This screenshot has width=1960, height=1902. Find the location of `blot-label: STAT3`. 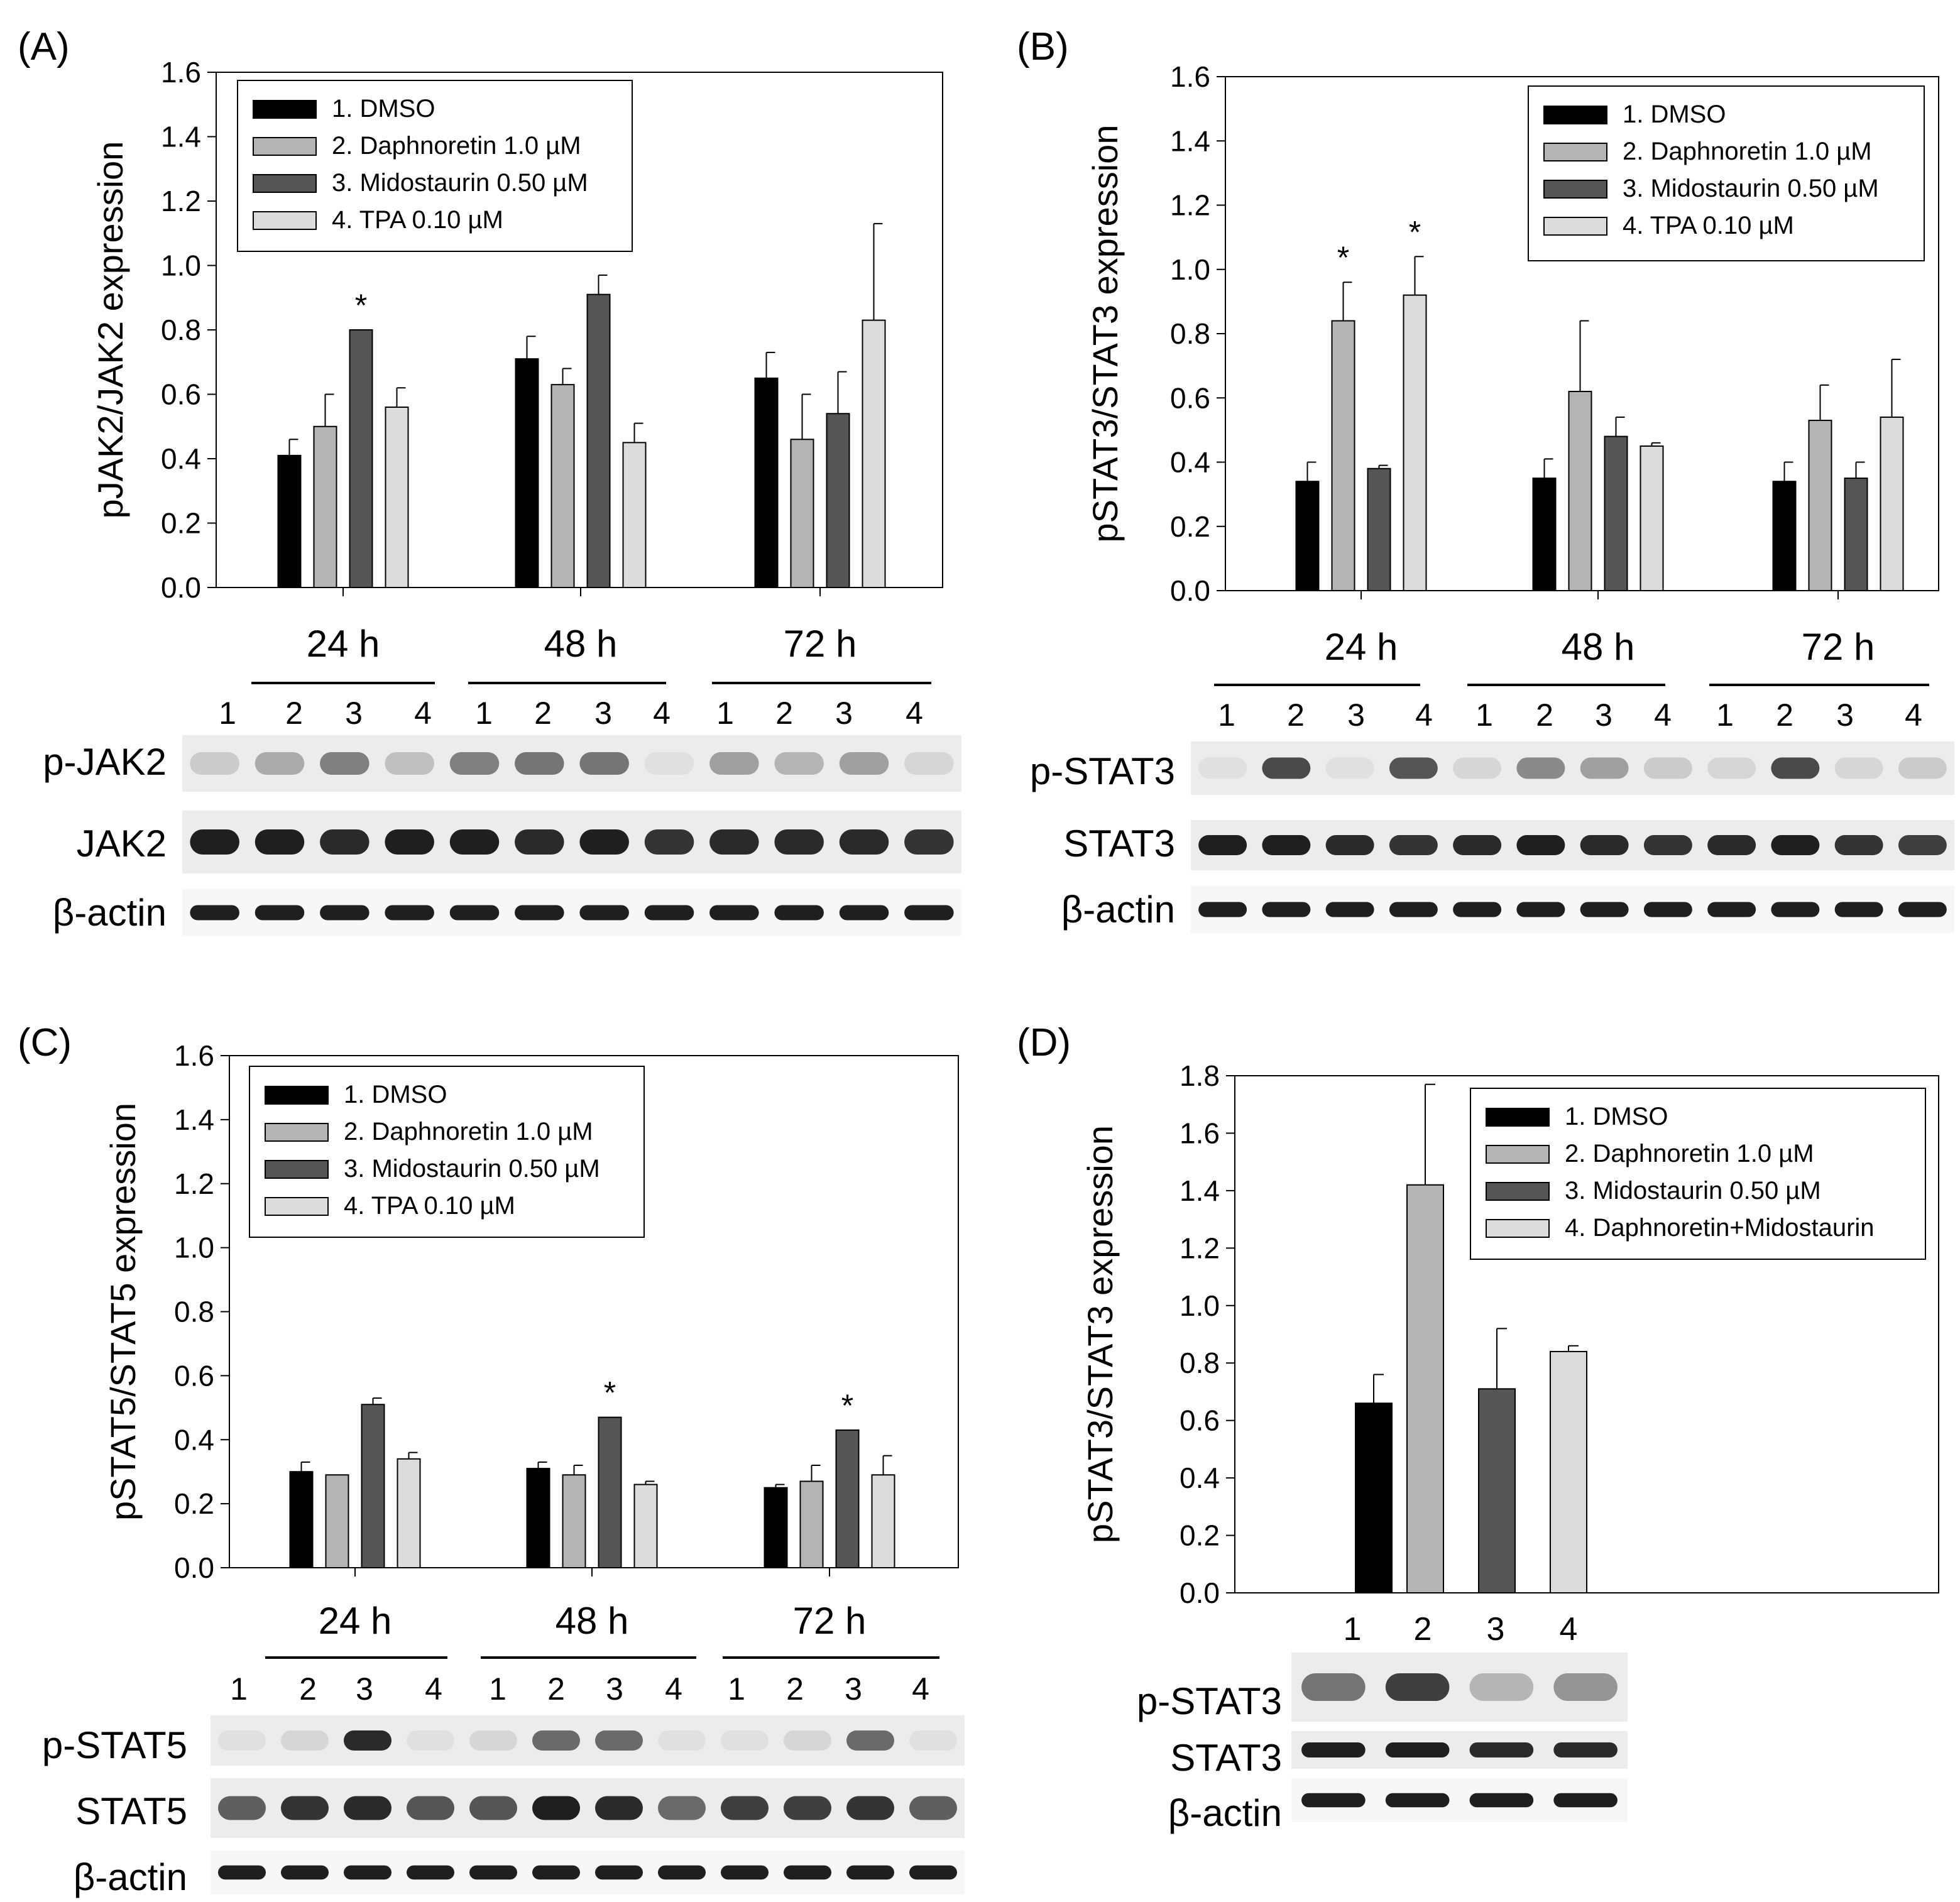

blot-label: STAT3 is located at coordinates (1119, 844).